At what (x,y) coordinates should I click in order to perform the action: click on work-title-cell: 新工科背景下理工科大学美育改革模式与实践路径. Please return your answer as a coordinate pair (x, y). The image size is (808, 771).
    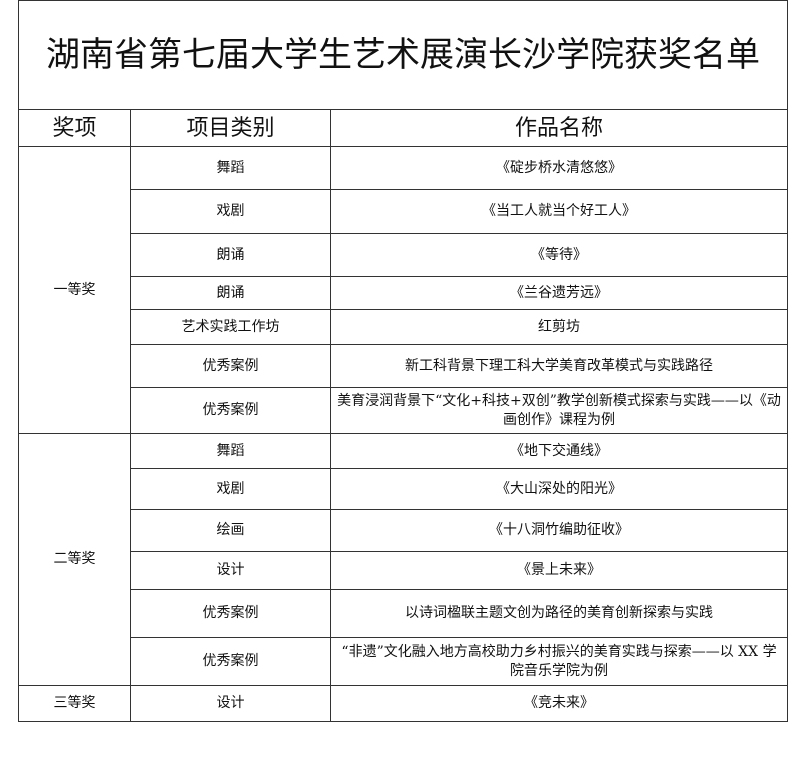
    Looking at the image, I should click on (559, 366).